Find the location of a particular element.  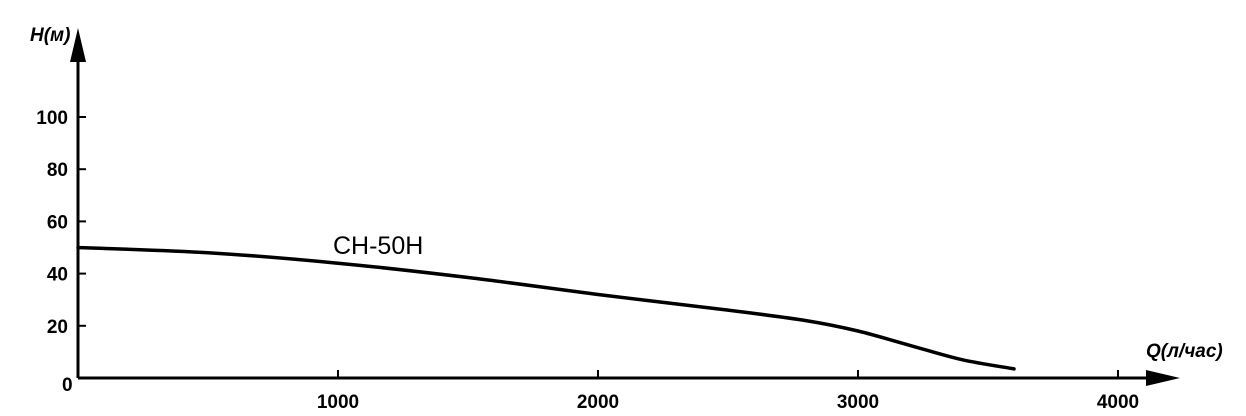

y-tick-label: 100 is located at coordinates (52, 118).